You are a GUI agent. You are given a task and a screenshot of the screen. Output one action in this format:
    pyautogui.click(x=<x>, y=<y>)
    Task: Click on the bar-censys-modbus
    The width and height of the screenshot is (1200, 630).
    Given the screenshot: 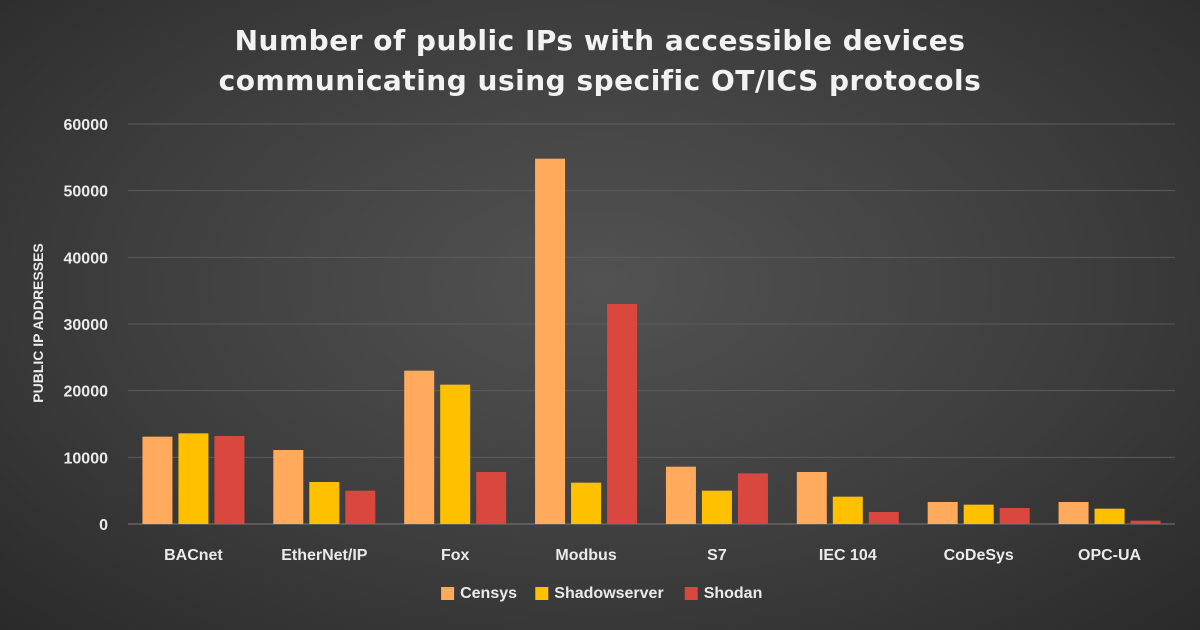 What is the action you would take?
    pyautogui.click(x=550, y=341)
    